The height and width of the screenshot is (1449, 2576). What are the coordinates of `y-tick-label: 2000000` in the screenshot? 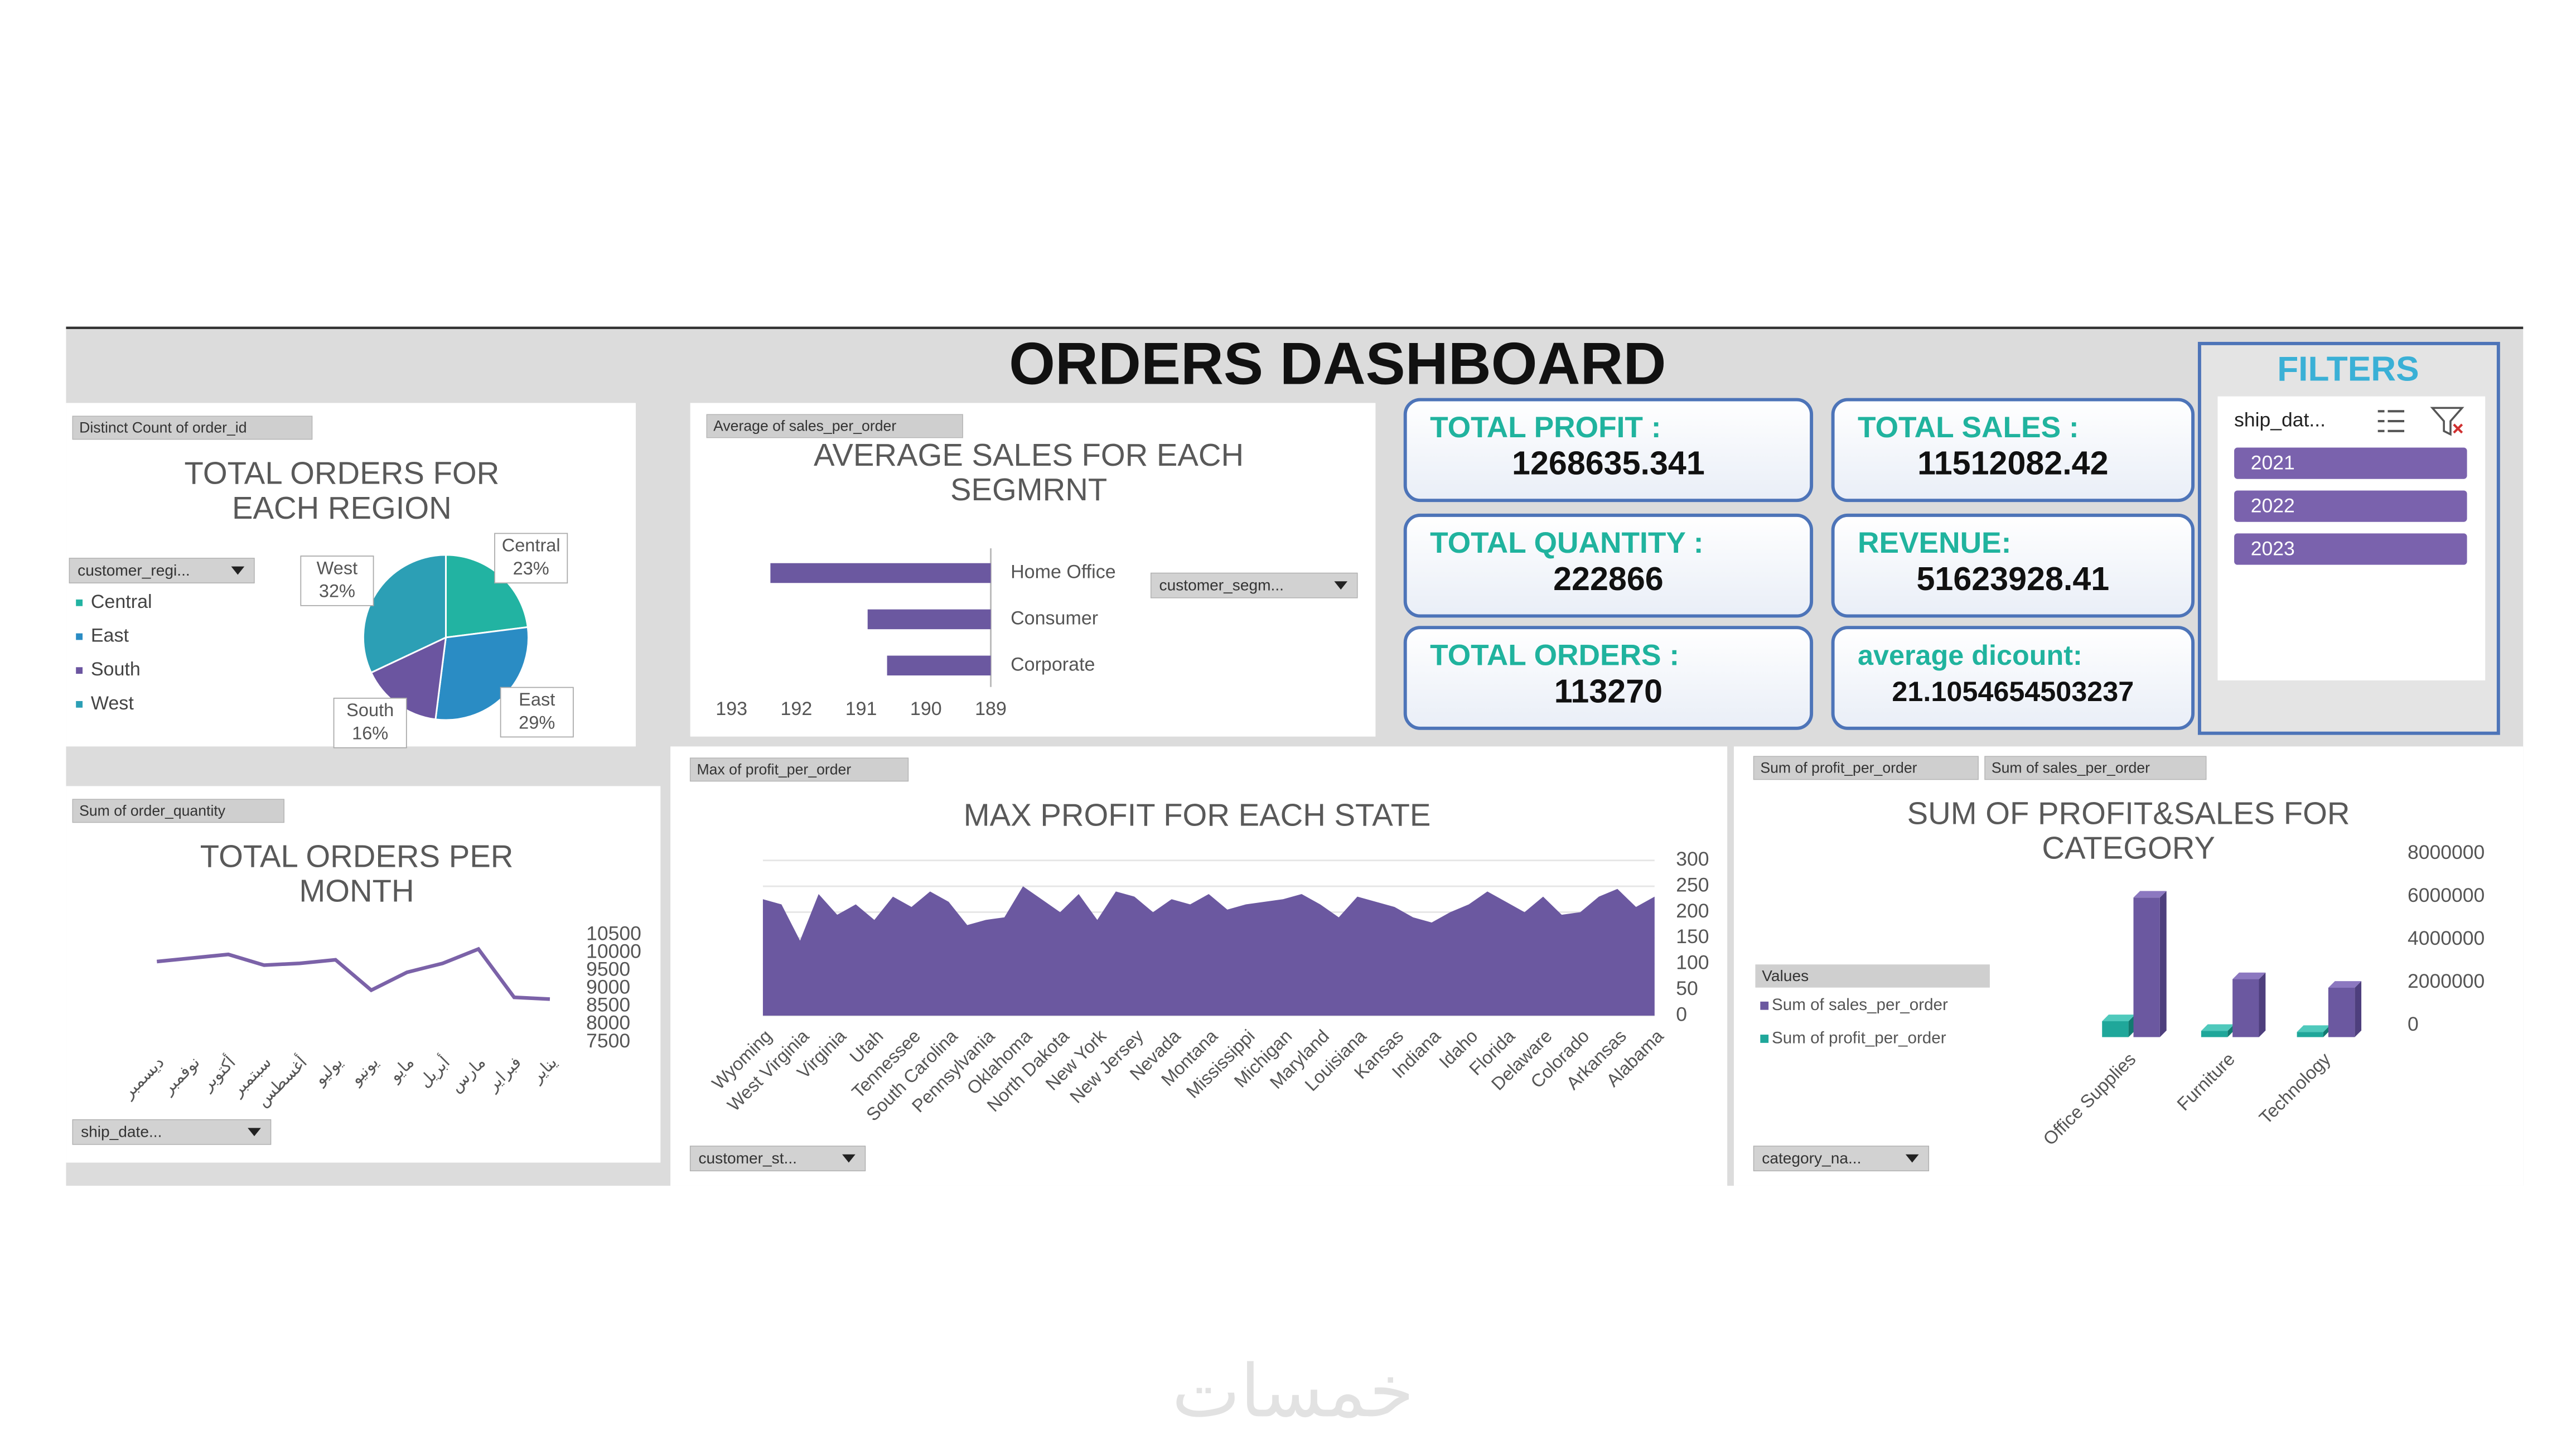 It's located at (2446, 981).